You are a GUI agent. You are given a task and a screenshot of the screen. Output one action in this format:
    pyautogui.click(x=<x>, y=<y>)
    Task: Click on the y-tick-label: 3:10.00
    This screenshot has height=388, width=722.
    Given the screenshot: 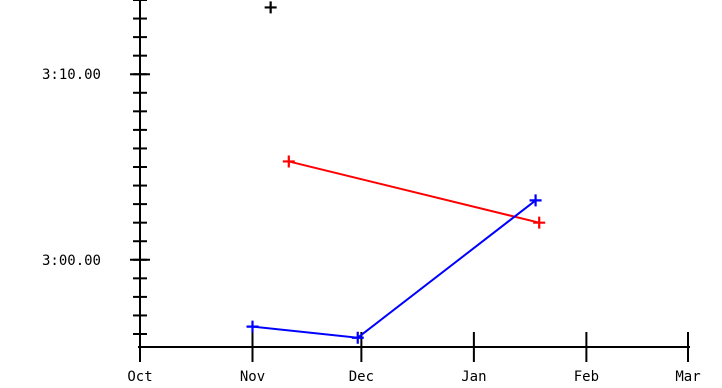 What is the action you would take?
    pyautogui.click(x=71, y=75)
    